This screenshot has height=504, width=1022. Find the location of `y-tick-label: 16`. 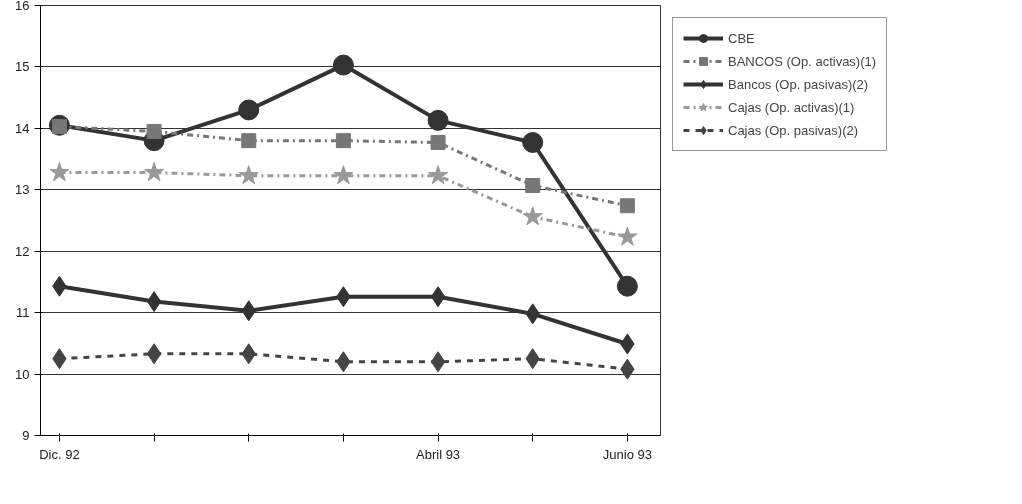

y-tick-label: 16 is located at coordinates (22, 6).